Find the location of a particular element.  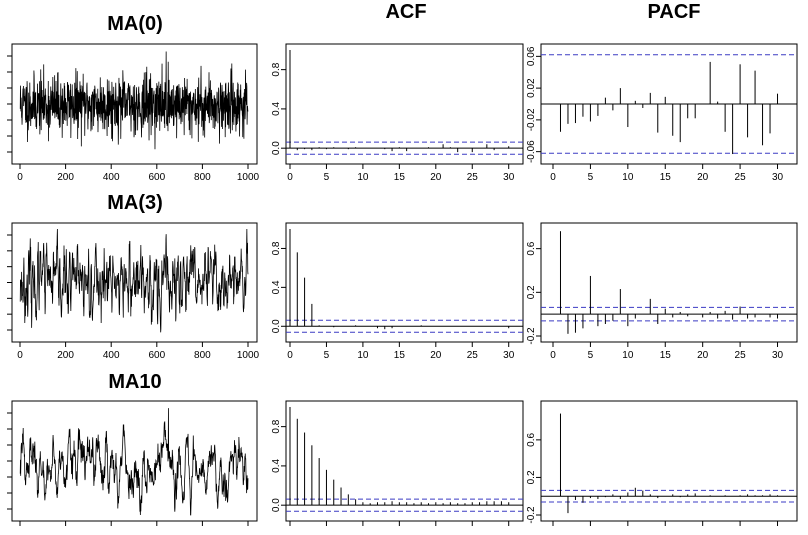

acf-ma10-ytick-label: 0.8 is located at coordinates (276, 426).